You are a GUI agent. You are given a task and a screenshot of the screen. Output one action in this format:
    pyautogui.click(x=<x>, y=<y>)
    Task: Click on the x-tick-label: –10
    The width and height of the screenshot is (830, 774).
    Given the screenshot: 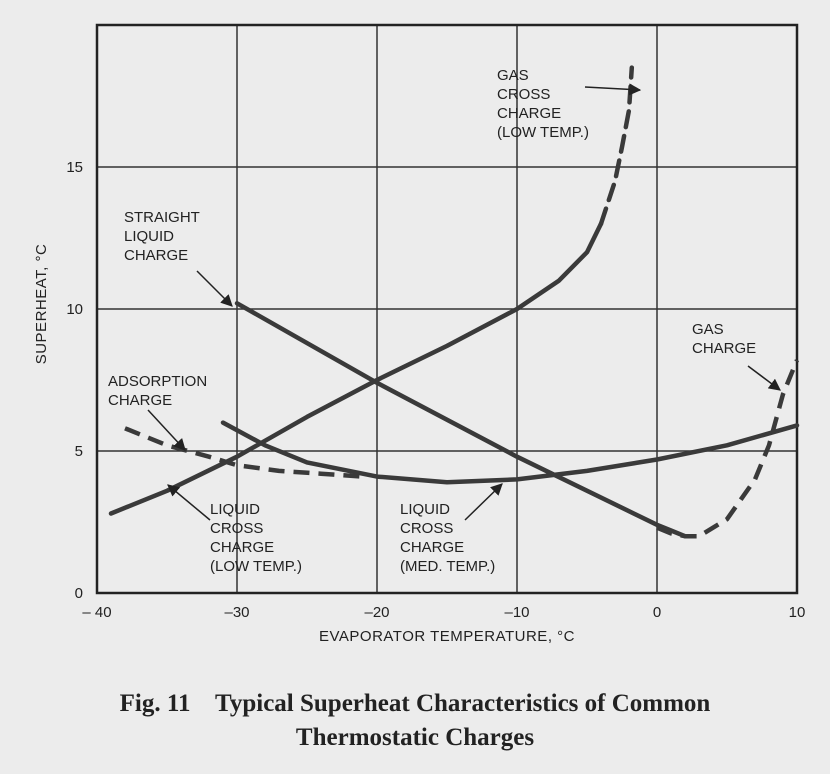 What is the action you would take?
    pyautogui.click(x=516, y=612)
    